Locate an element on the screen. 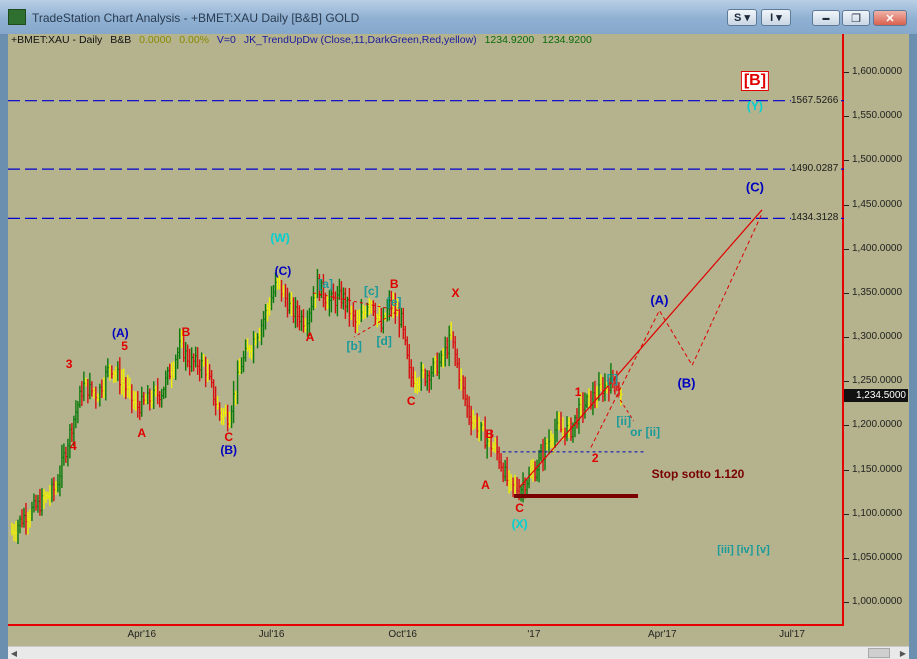 The image size is (917, 659). y-tick-label: 1,300.0000 is located at coordinates (877, 336).